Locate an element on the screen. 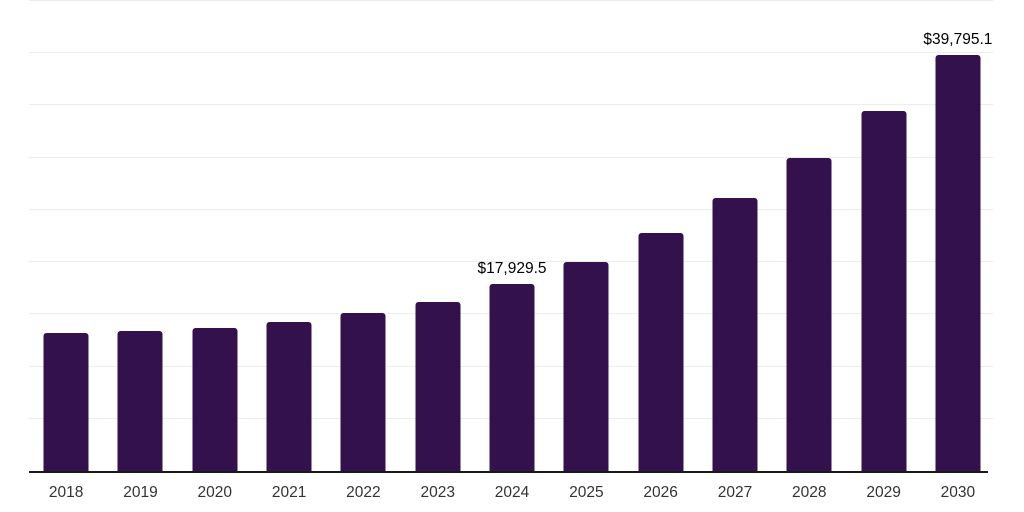 Image resolution: width=1024 pixels, height=512 pixels. bar-slot-2024: $17,929.5 is located at coordinates (512, 236).